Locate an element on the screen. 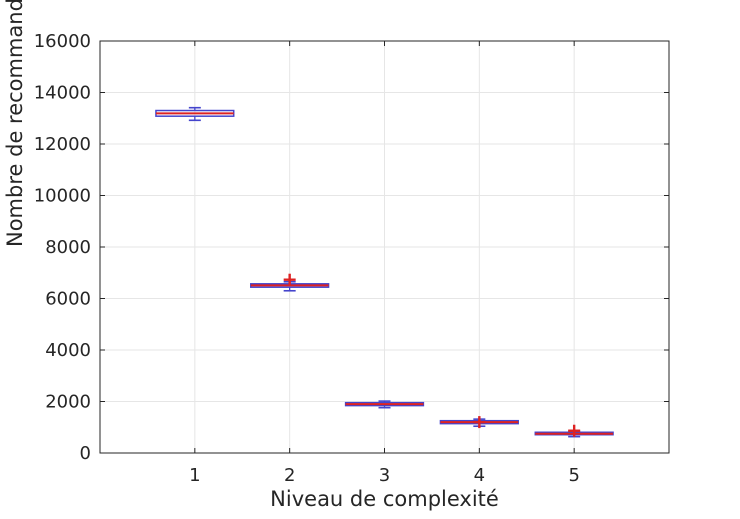  y-tick-label: 6000 is located at coordinates (68, 299).